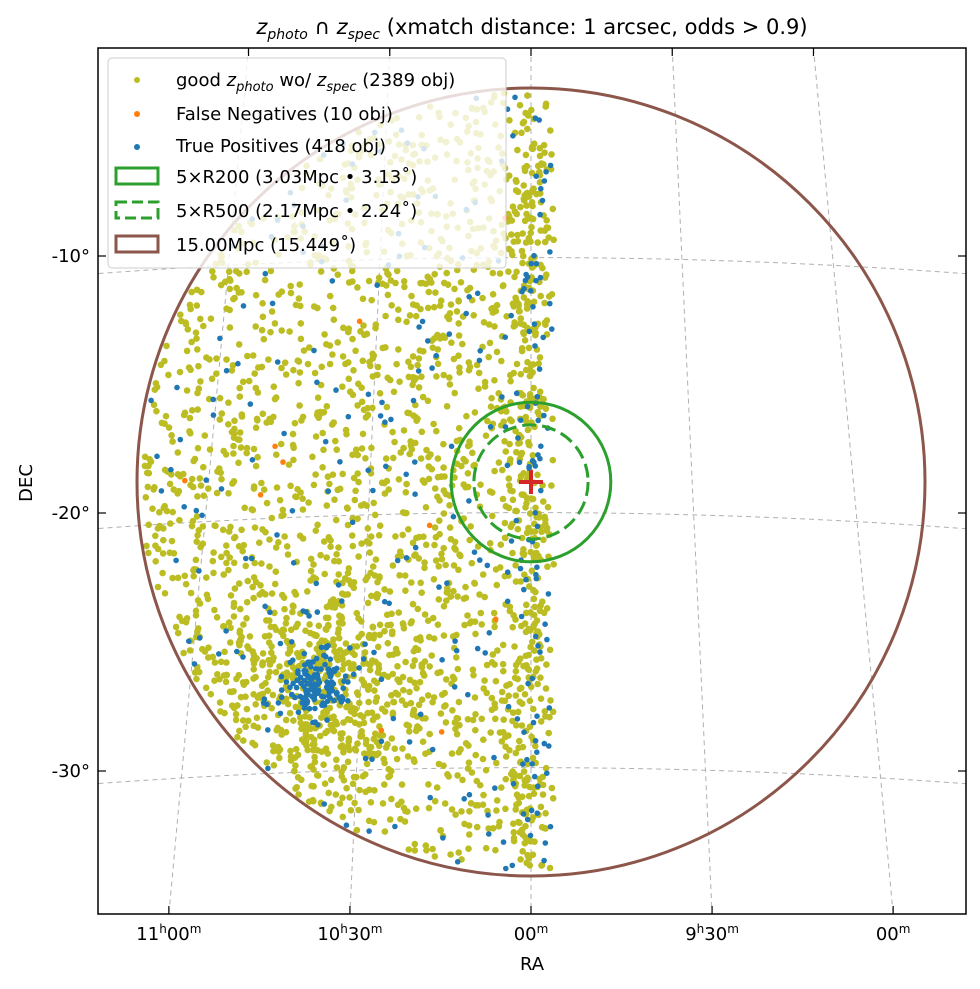 This screenshot has height=989, width=980. I want to click on y-tick-label: -10°, so click(71, 256).